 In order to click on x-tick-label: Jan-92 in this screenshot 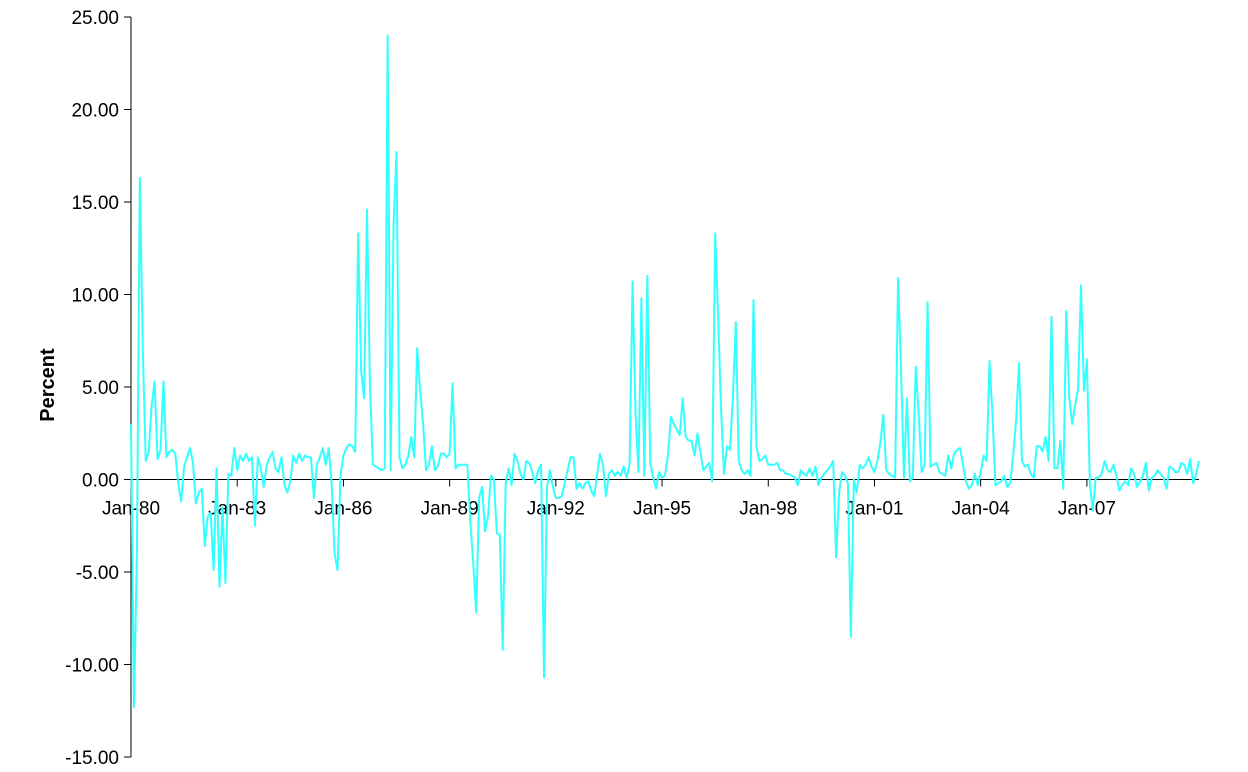, I will do `click(556, 509)`.